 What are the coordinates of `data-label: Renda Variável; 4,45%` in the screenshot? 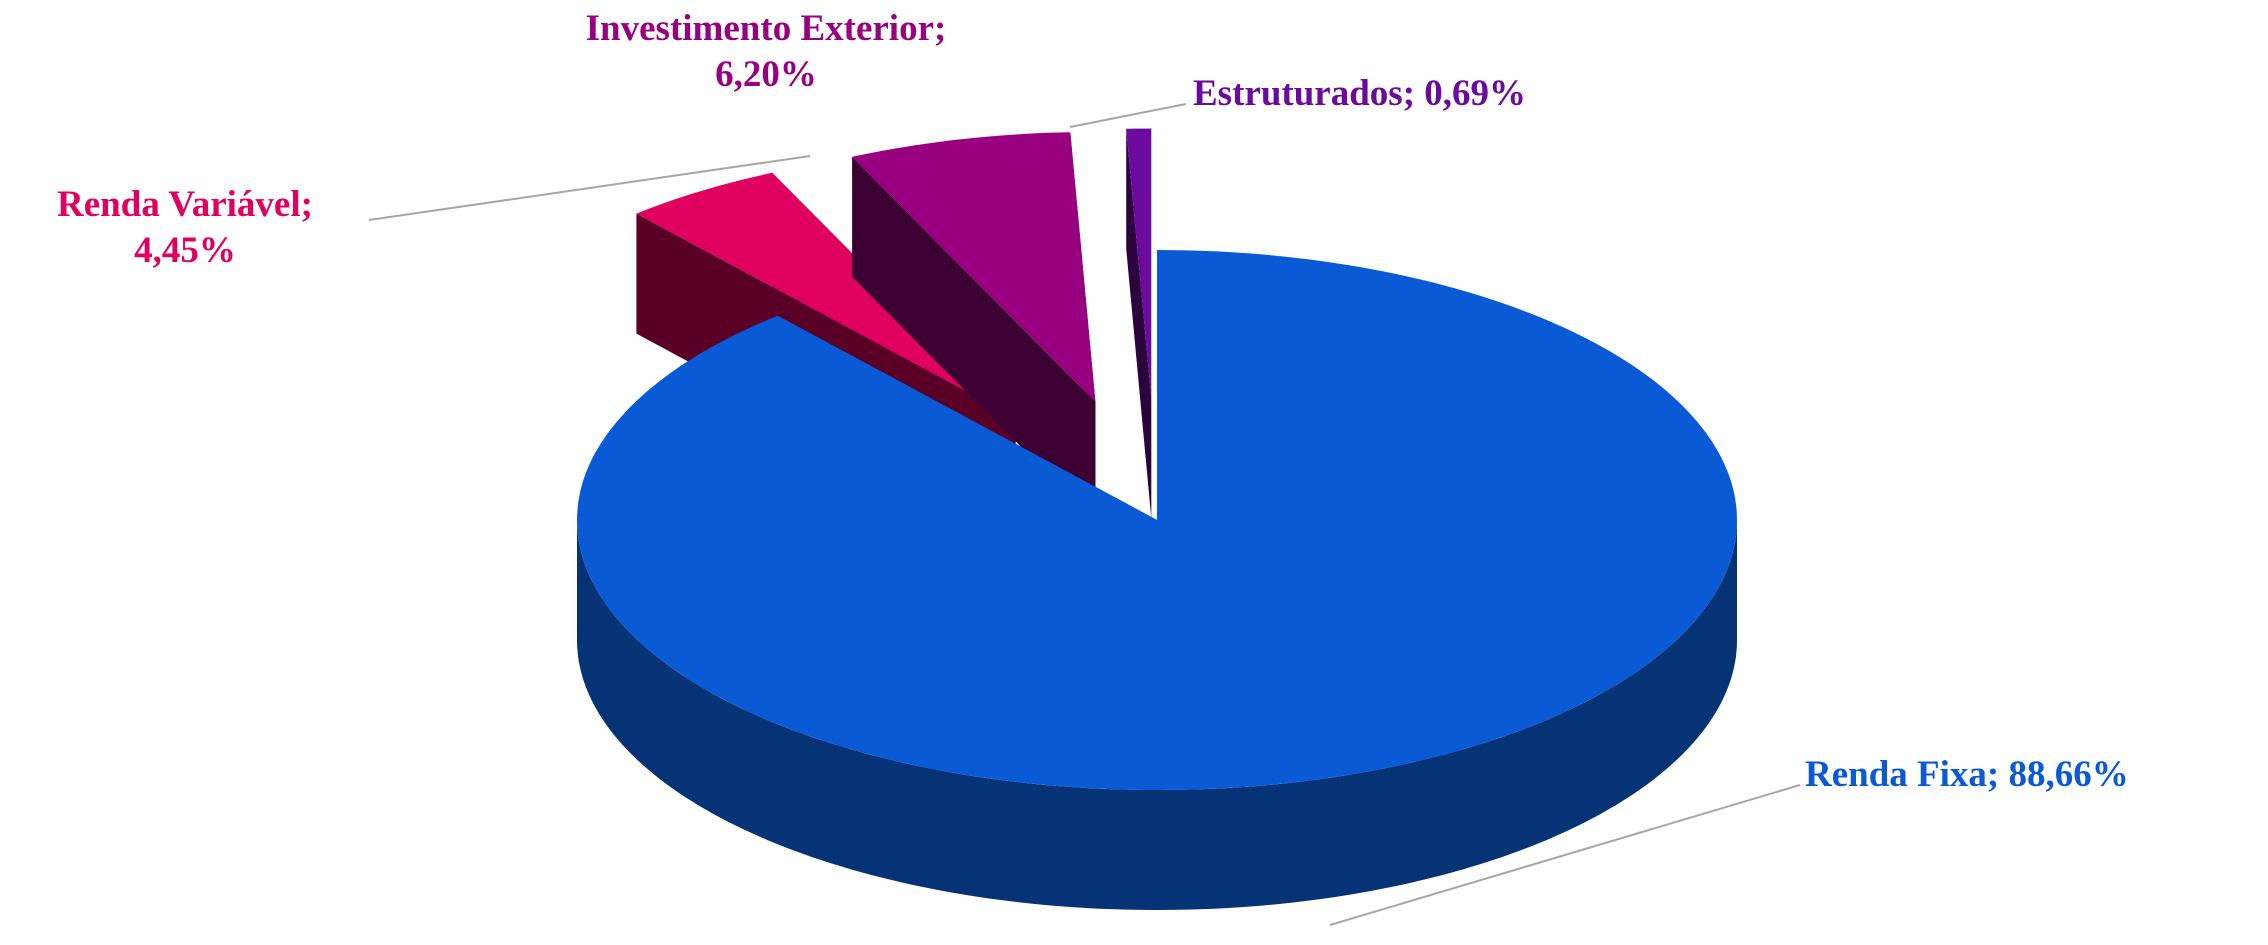 It's located at (185, 227).